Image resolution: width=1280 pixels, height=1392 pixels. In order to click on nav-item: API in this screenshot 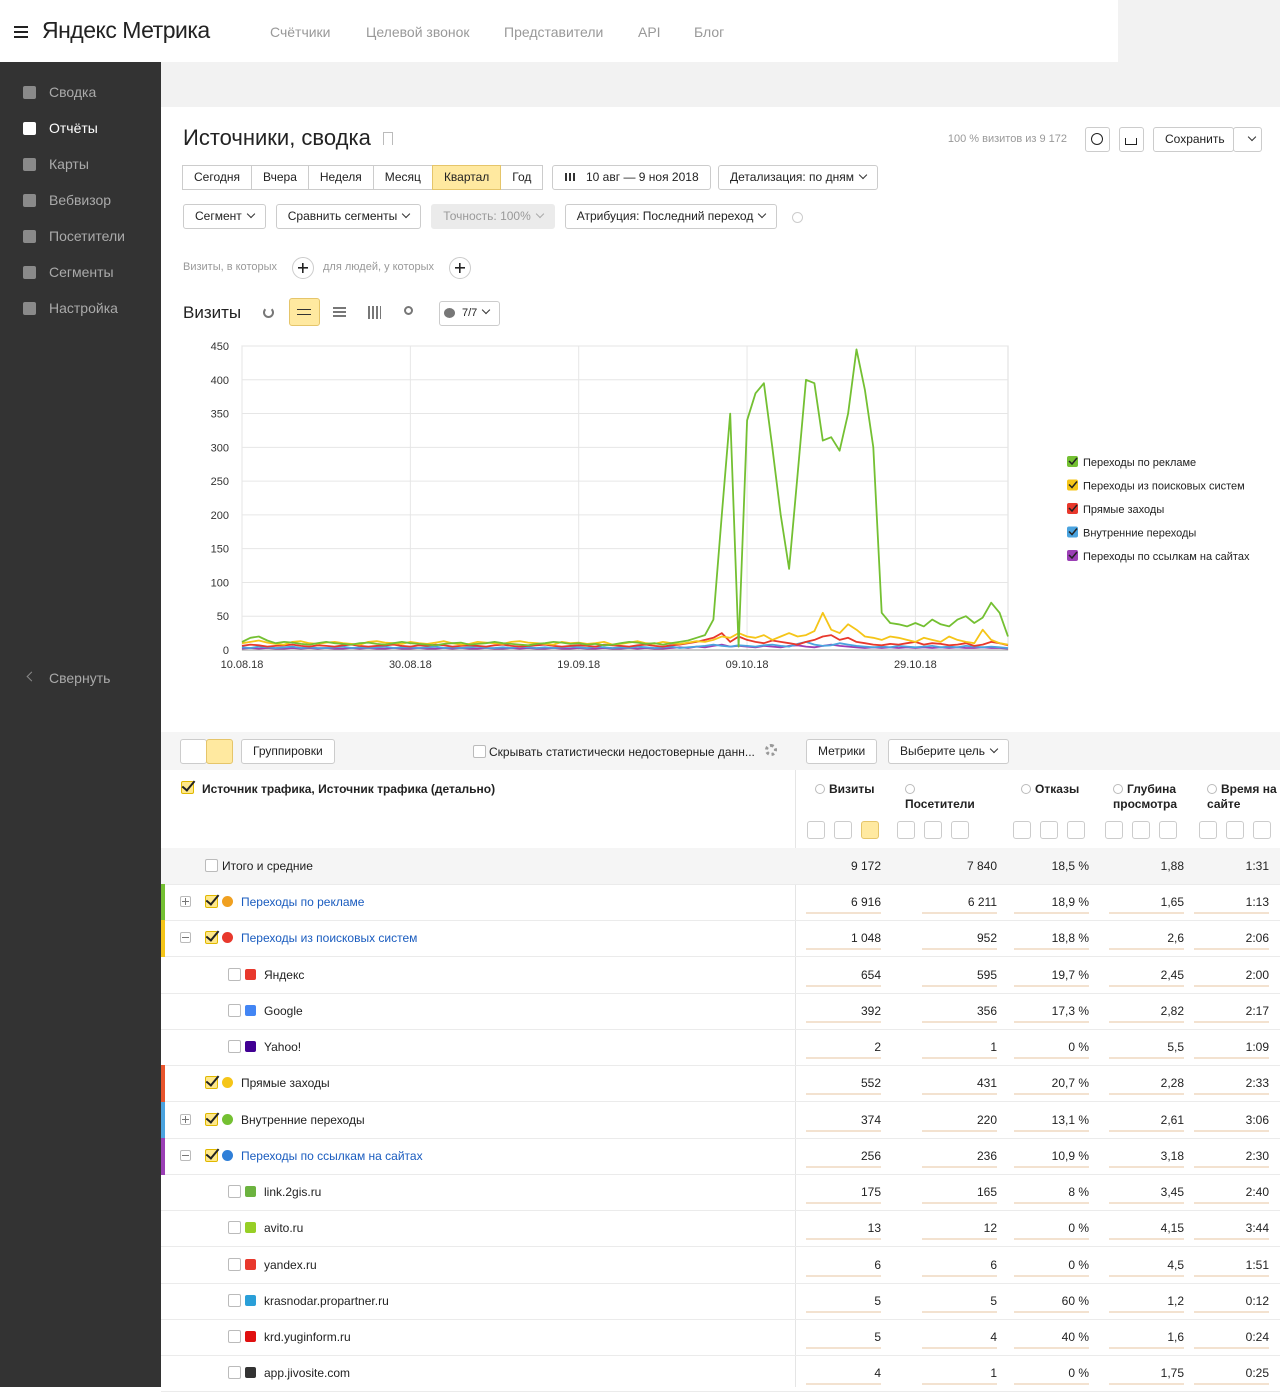, I will do `click(649, 32)`.